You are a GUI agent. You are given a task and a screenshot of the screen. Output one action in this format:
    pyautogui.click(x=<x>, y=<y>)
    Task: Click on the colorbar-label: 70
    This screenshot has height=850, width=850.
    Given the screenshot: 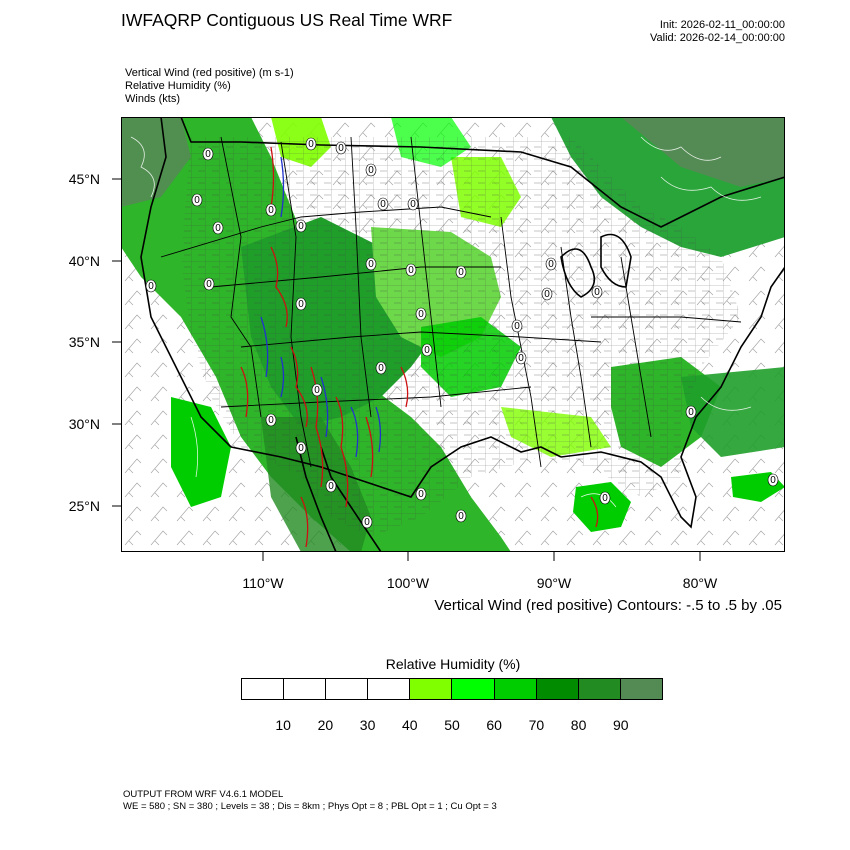 What is the action you would take?
    pyautogui.click(x=536, y=725)
    